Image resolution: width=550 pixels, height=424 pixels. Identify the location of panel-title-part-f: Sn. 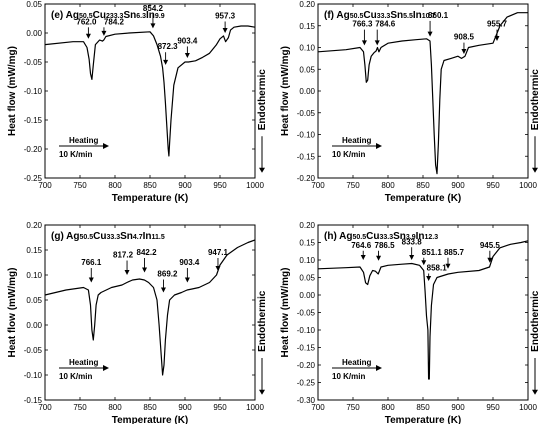
(396, 15).